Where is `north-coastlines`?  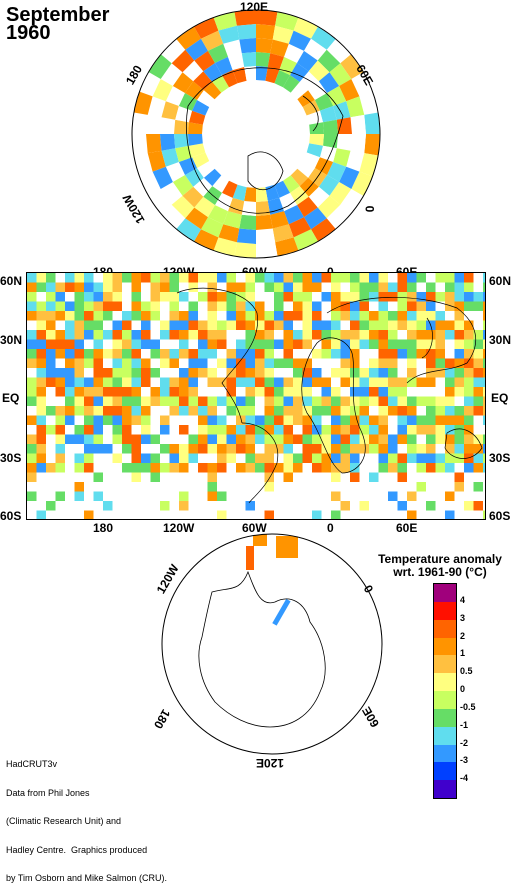
north-coastlines is located at coordinates (265, 140).